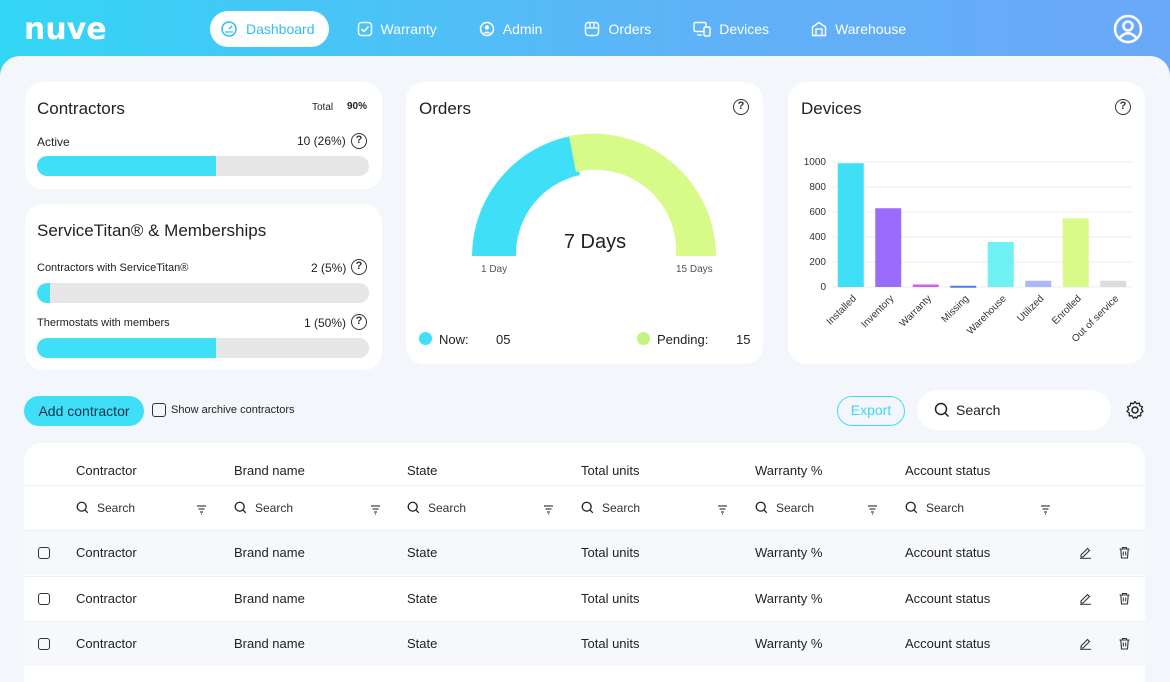 The image size is (1170, 682). What do you see at coordinates (269, 552) in the screenshot?
I see `table-cell: Brand name` at bounding box center [269, 552].